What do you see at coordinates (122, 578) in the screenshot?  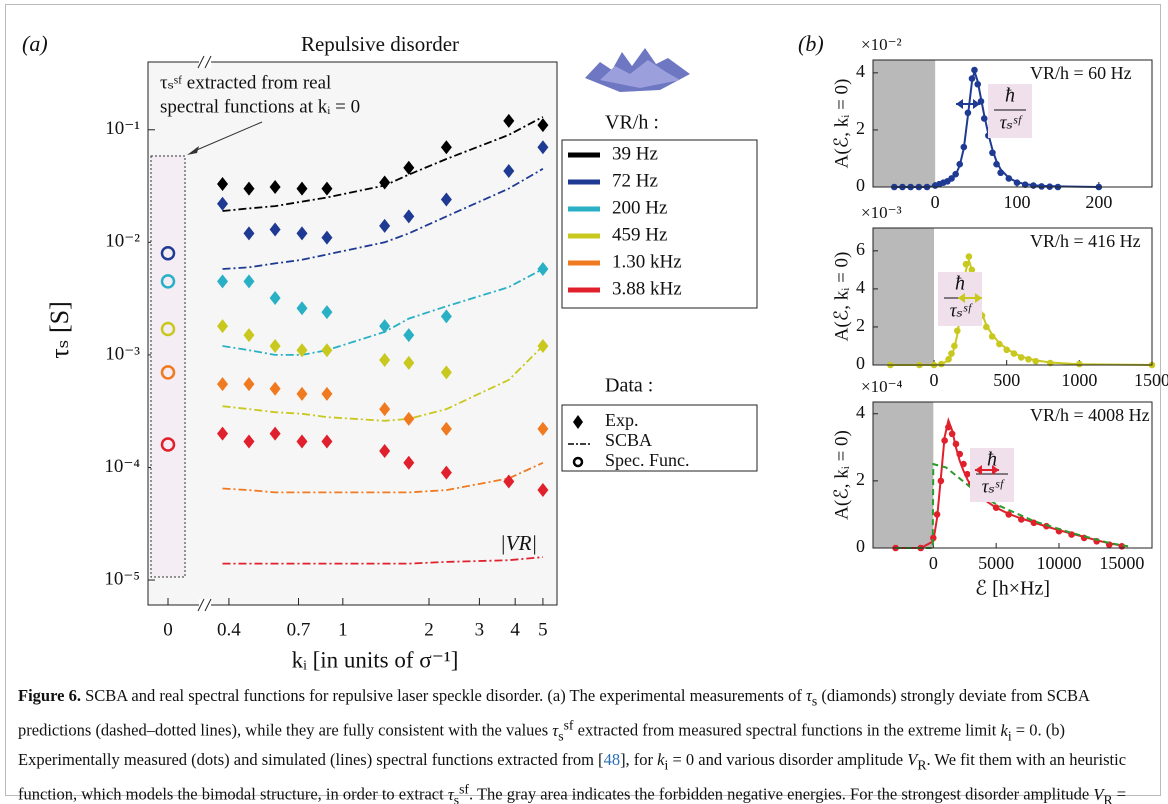 I see `y-tick-label: 10⁻⁵` at bounding box center [122, 578].